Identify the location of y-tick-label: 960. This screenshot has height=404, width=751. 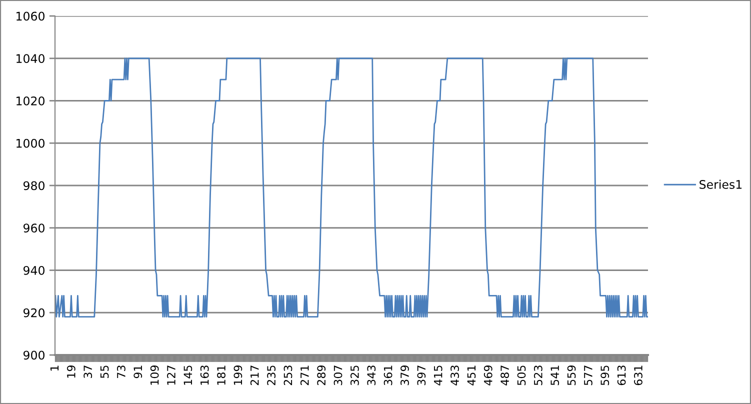
(33, 228).